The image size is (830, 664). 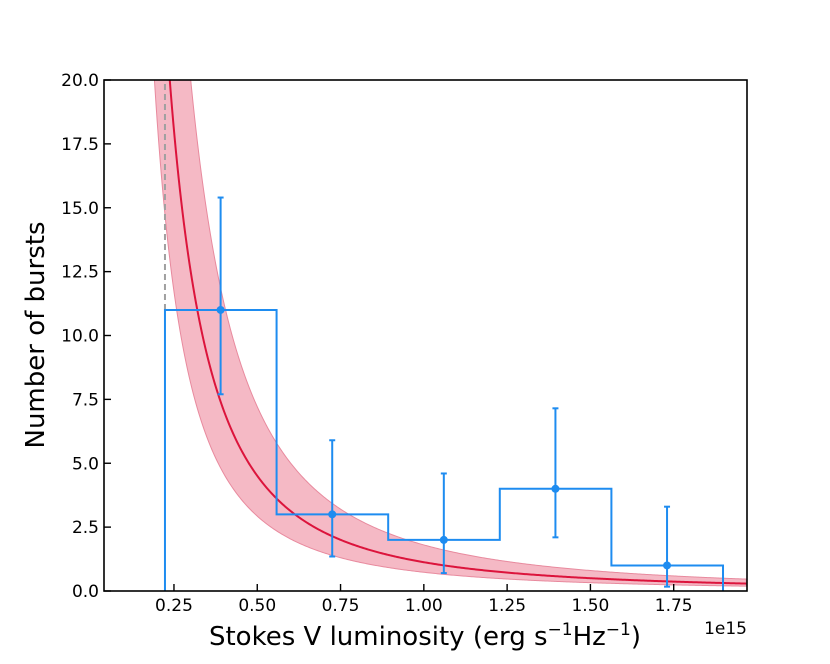 I want to click on x-tick-label: 0.25, so click(x=174, y=606).